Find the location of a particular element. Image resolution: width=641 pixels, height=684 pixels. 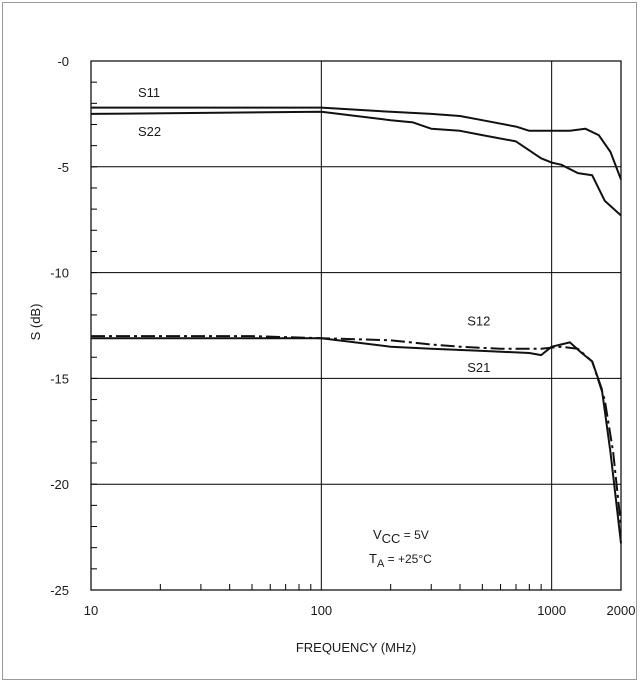

x-tick-label: 100 is located at coordinates (321, 610).